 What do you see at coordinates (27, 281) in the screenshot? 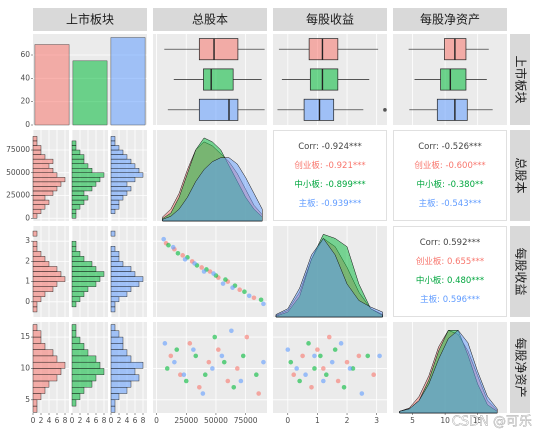
I see `y-tick-label: 1` at bounding box center [27, 281].